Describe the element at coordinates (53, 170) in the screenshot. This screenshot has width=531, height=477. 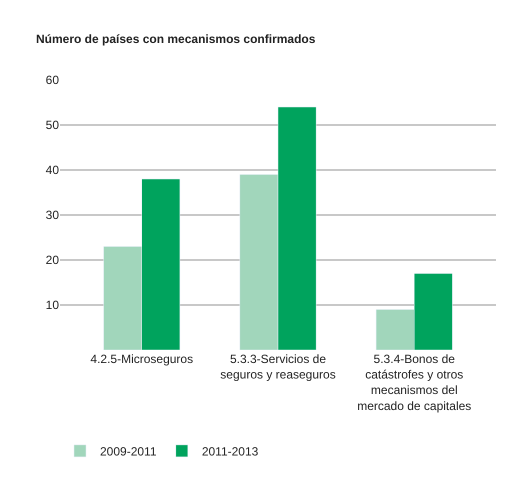
I see `y-tick-label: 40` at that location.